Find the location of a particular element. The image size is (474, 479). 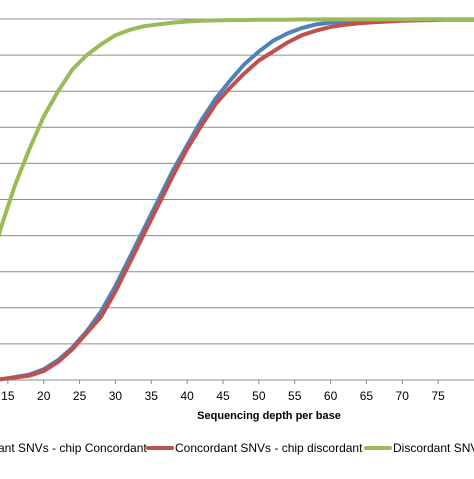

x-tick-label-1: 20 is located at coordinates (44, 396).